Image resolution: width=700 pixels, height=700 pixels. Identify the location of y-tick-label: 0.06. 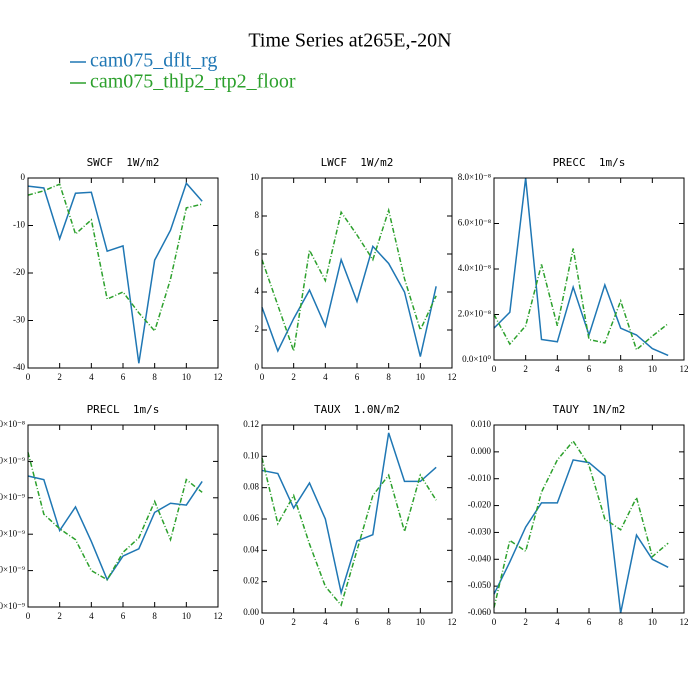
(251, 518).